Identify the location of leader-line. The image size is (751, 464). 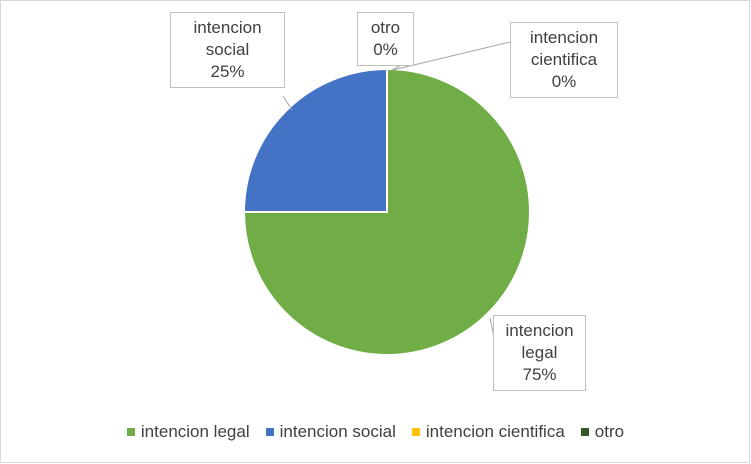
(287, 103).